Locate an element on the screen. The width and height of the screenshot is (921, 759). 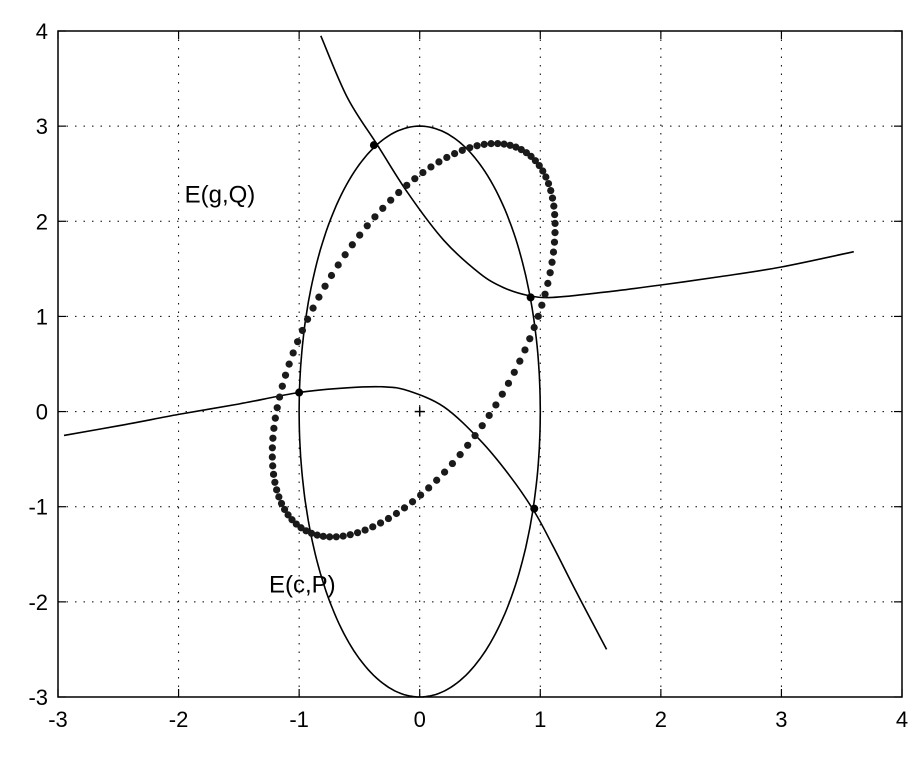
y-tick-label: 3 is located at coordinates (42, 126).